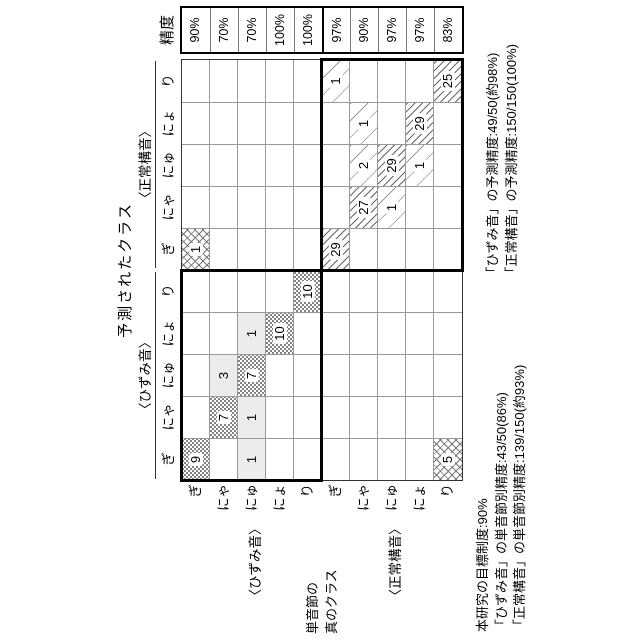 This screenshot has width=640, height=640. Describe the element at coordinates (195, 459) in the screenshot. I see `matrix-cell-value: 9` at that location.